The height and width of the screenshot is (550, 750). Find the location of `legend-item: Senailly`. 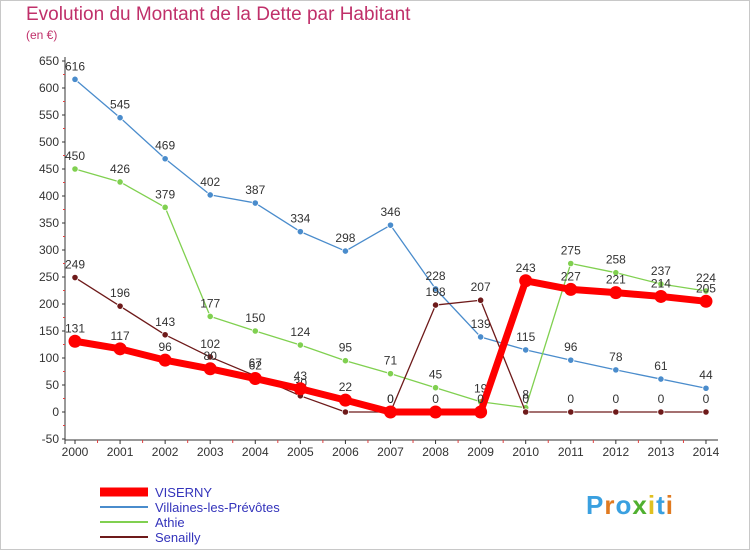

legend-item: Senailly is located at coordinates (178, 537).